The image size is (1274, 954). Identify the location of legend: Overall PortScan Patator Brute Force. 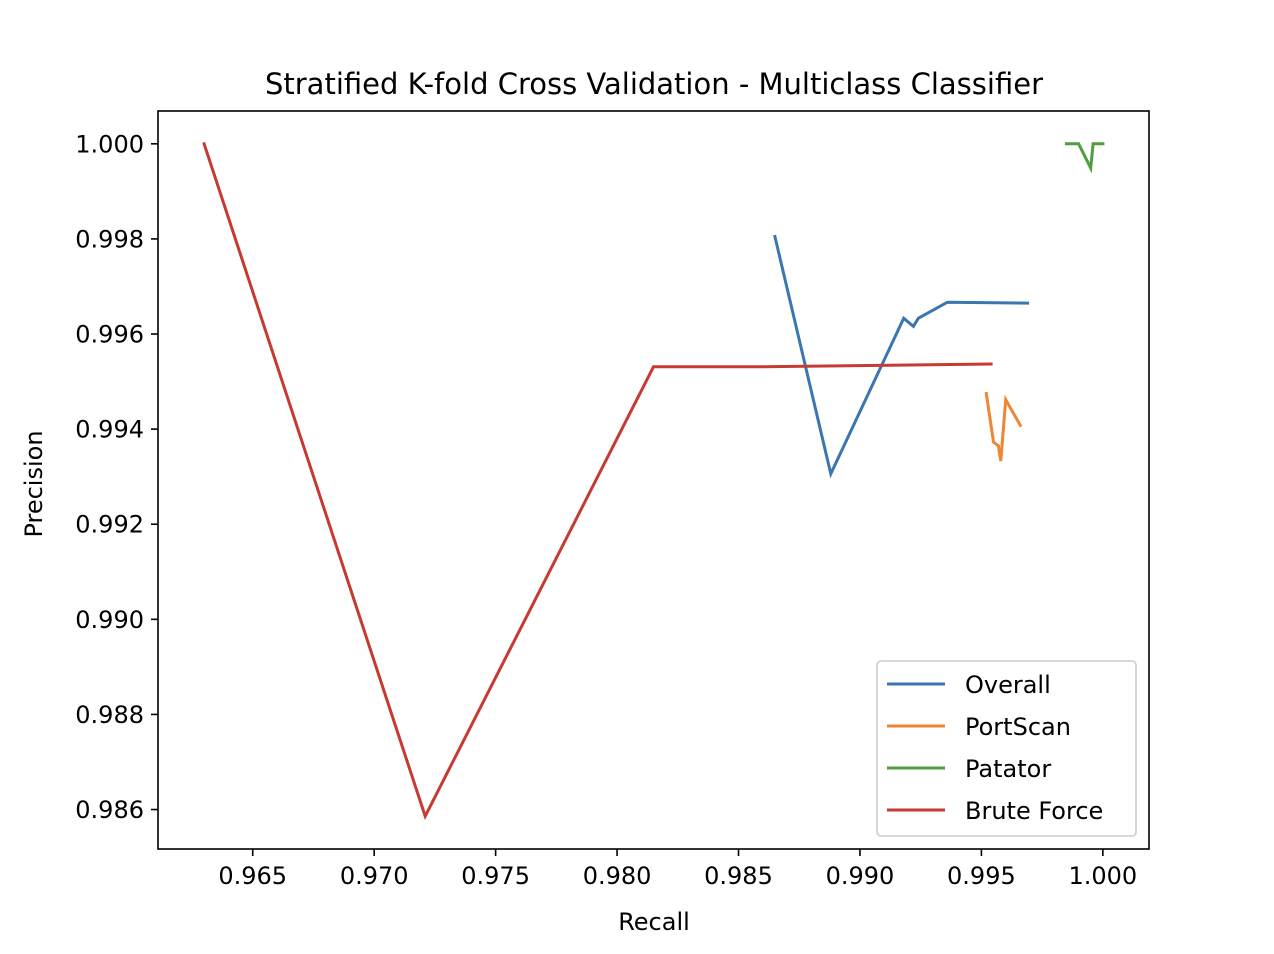
(1006, 748).